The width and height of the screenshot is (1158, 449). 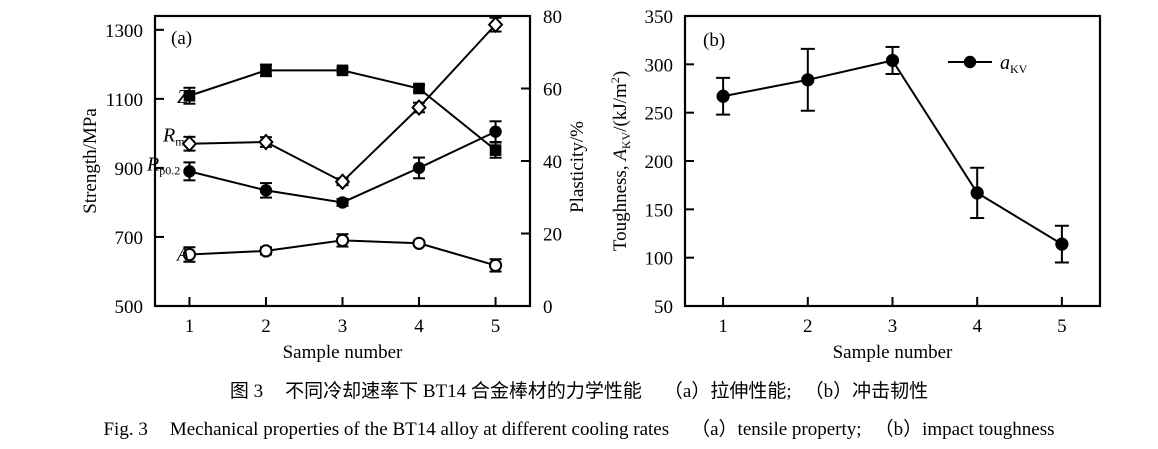 I want to click on caption-cn-main: 不同冷却速率下 BT14 合金棒材的力学性能, so click(x=463, y=391).